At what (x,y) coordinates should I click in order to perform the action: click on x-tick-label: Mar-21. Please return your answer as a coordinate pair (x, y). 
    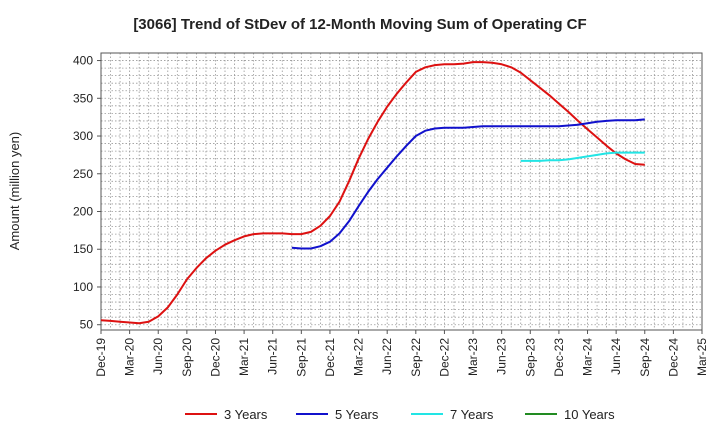
    Looking at the image, I should click on (244, 357).